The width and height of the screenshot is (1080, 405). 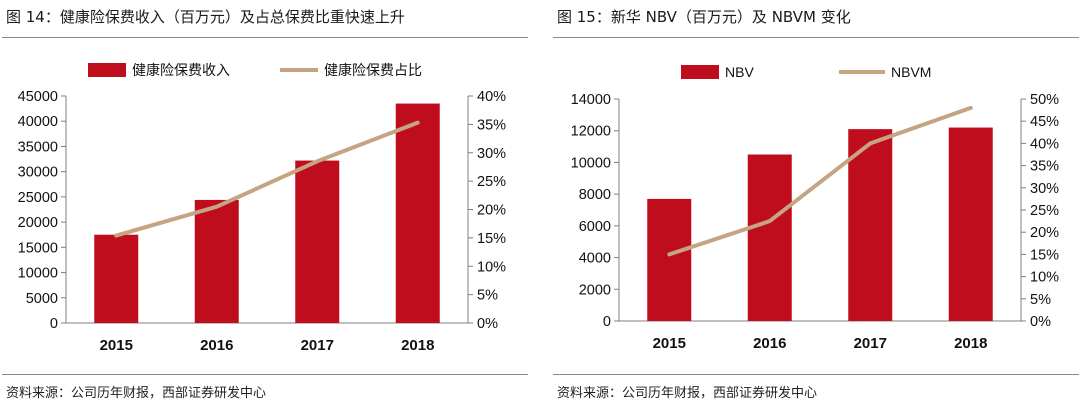 What do you see at coordinates (205, 17) in the screenshot?
I see `figure-title: 图 14：健康险保费收入（百万元）及占总保费比重快速上升` at bounding box center [205, 17].